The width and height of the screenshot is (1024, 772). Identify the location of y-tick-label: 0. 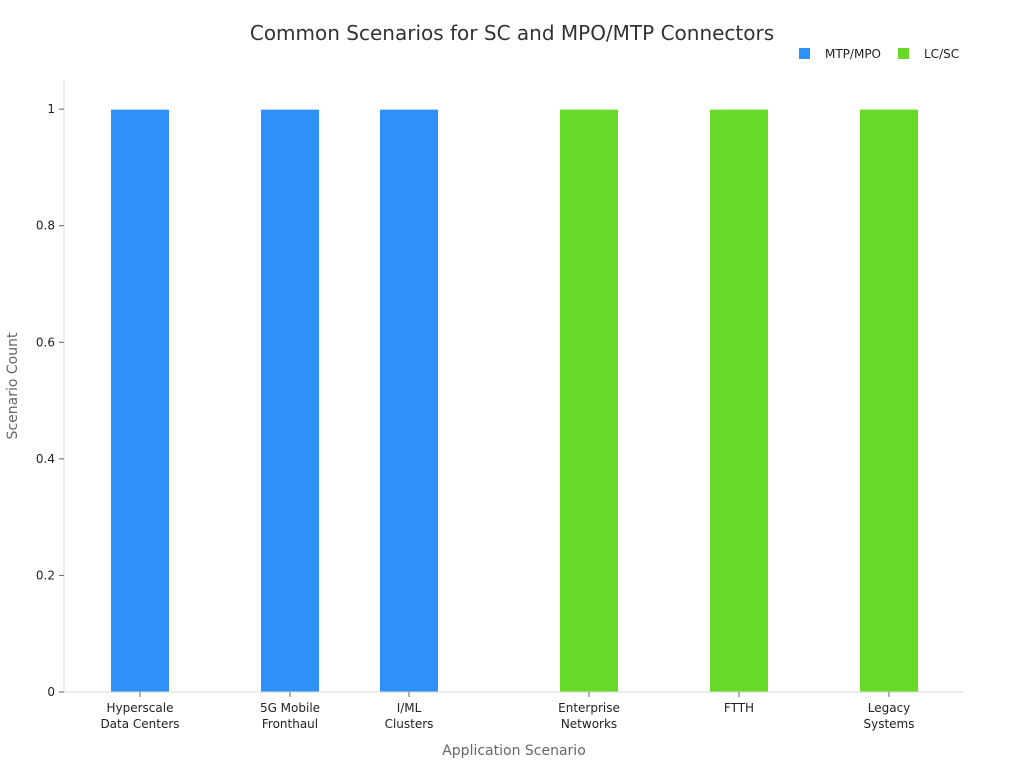
(51, 692).